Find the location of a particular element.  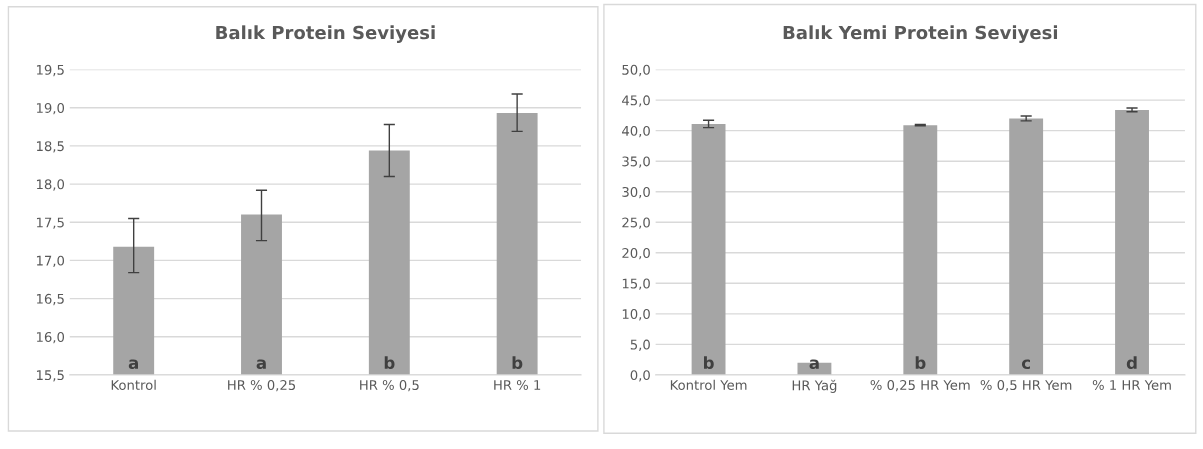

y-tick-label: 10,0 is located at coordinates (636, 315).